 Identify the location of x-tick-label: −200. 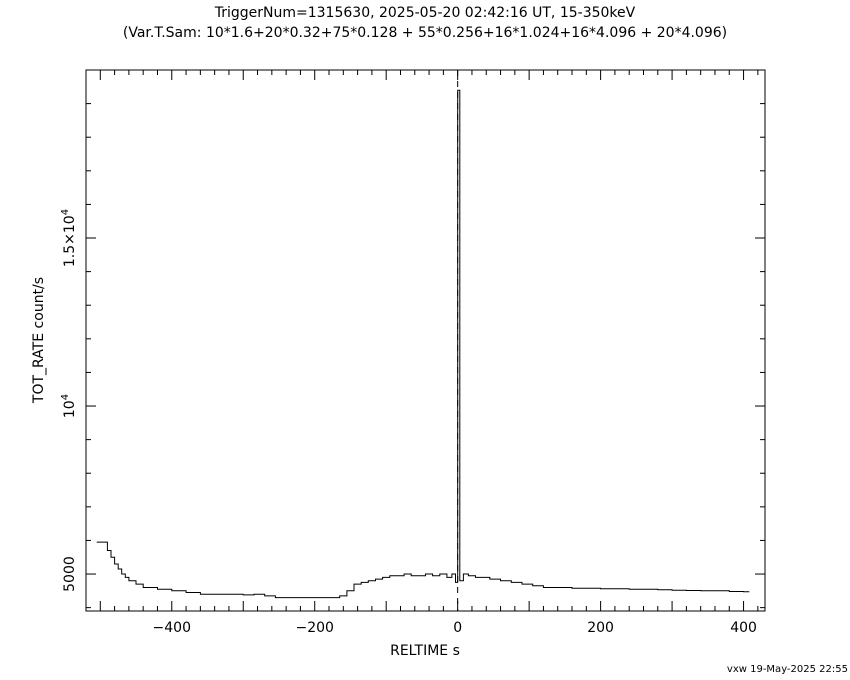
(314, 628).